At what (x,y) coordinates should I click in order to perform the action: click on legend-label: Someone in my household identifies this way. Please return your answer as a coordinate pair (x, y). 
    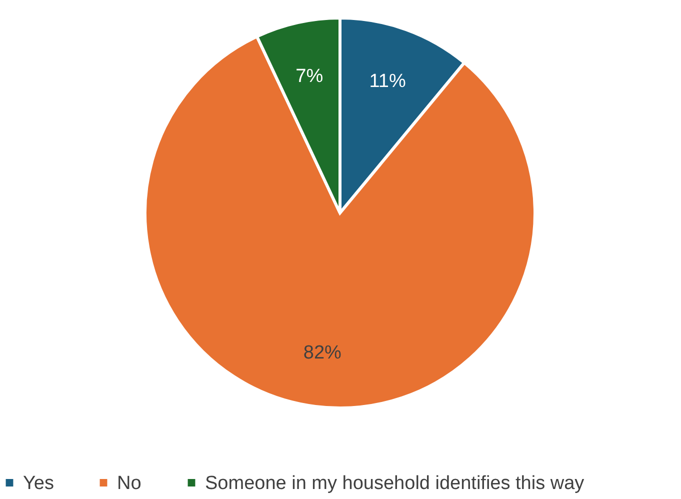
    Looking at the image, I should click on (395, 483).